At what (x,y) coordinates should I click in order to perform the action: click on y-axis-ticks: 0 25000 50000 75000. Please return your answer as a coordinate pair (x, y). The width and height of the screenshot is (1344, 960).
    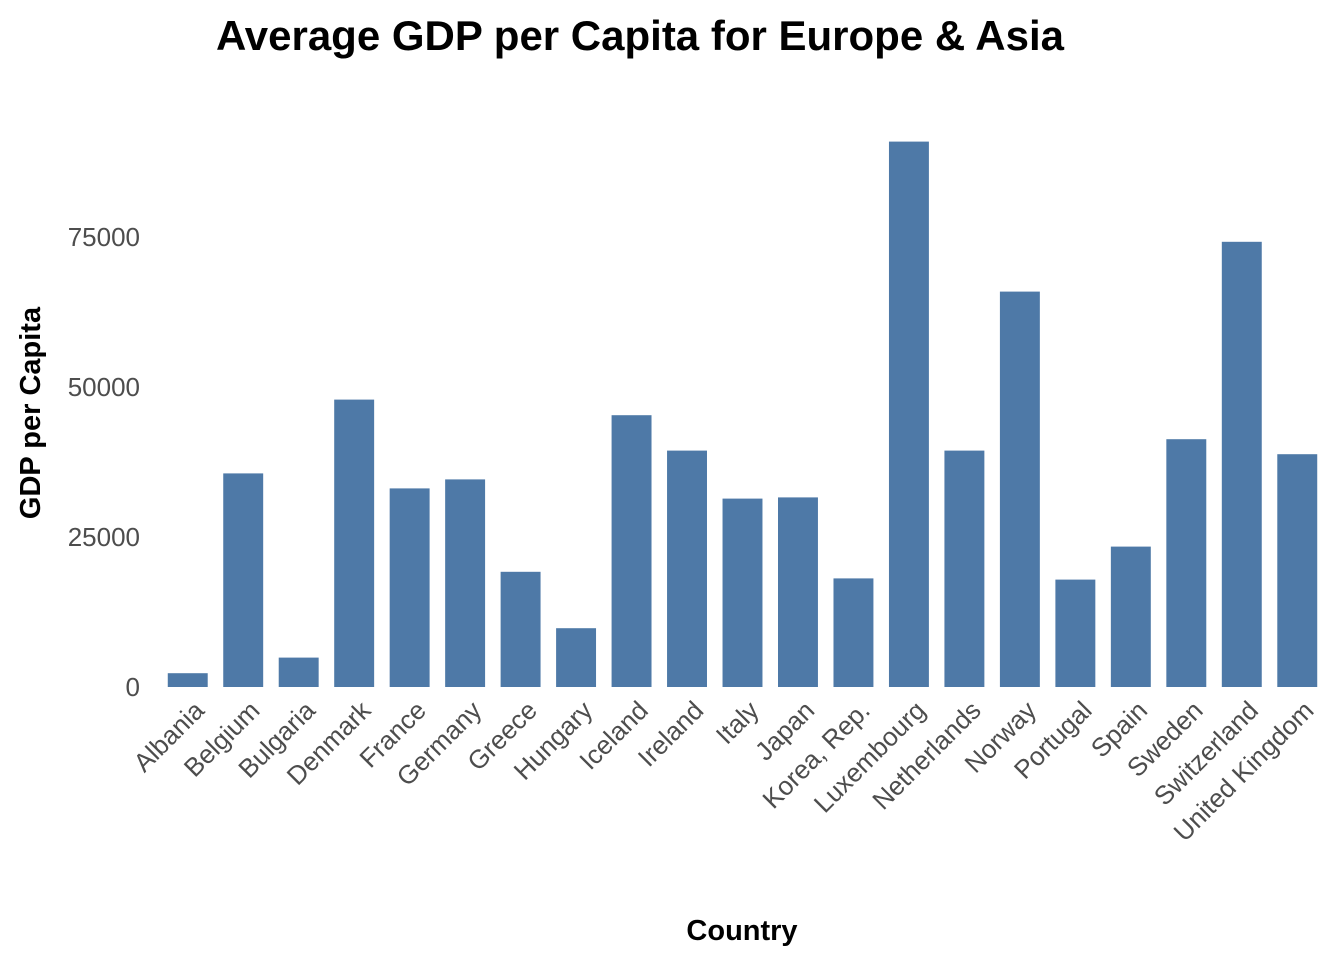
    Looking at the image, I should click on (104, 462).